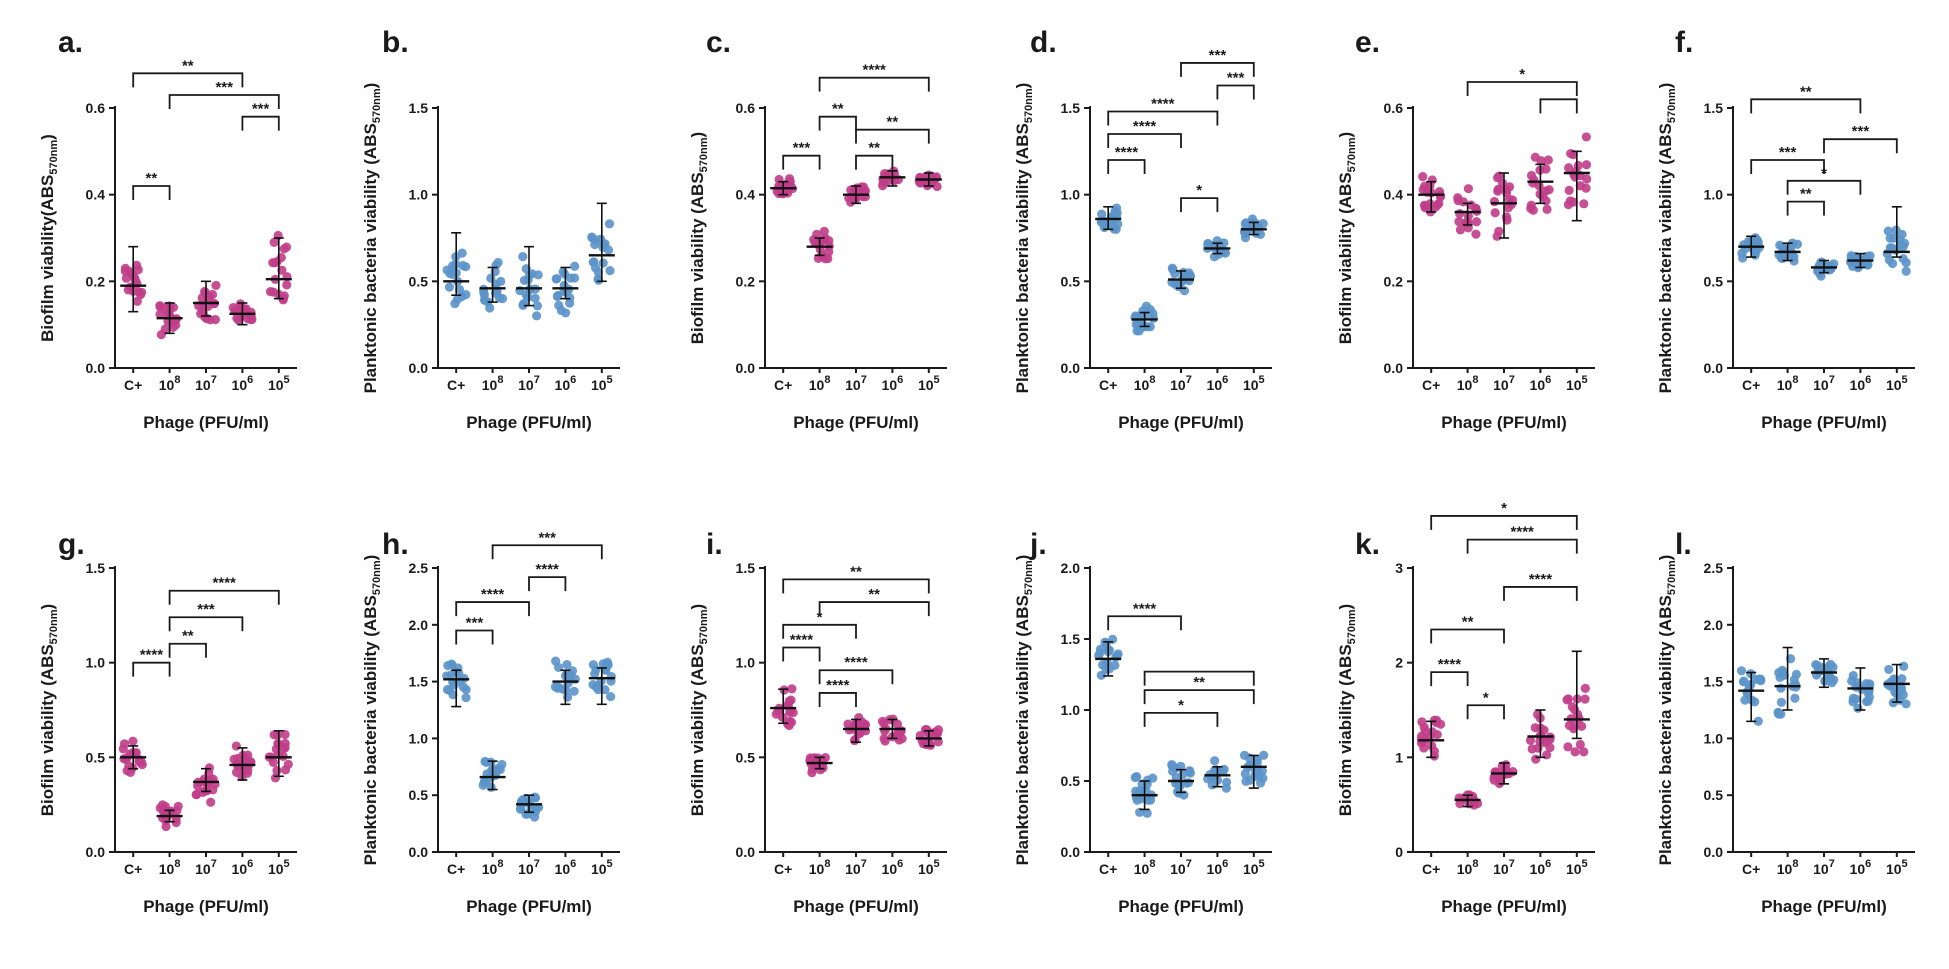 This screenshot has height=969, width=1949. Describe the element at coordinates (1806, 91) in the screenshot. I see `significance-label: **` at that location.